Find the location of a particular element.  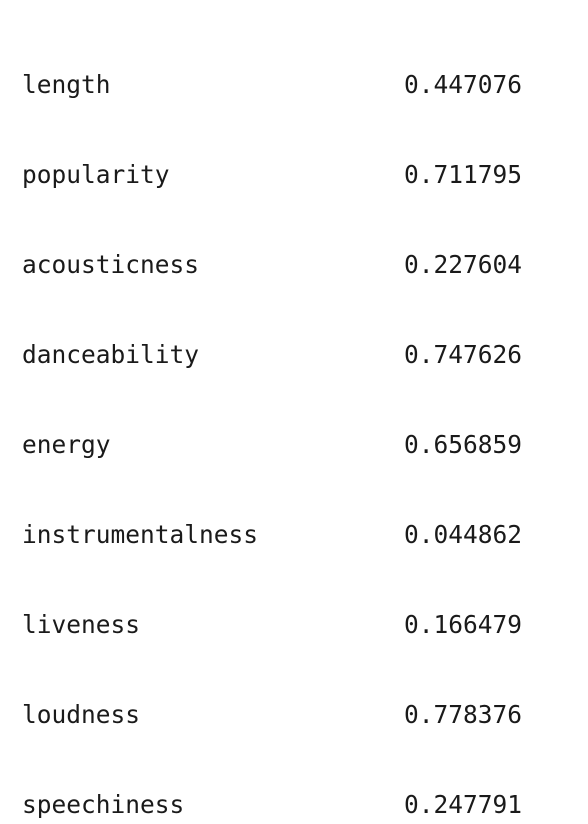

row-value: 0.778376 is located at coordinates (462, 714).